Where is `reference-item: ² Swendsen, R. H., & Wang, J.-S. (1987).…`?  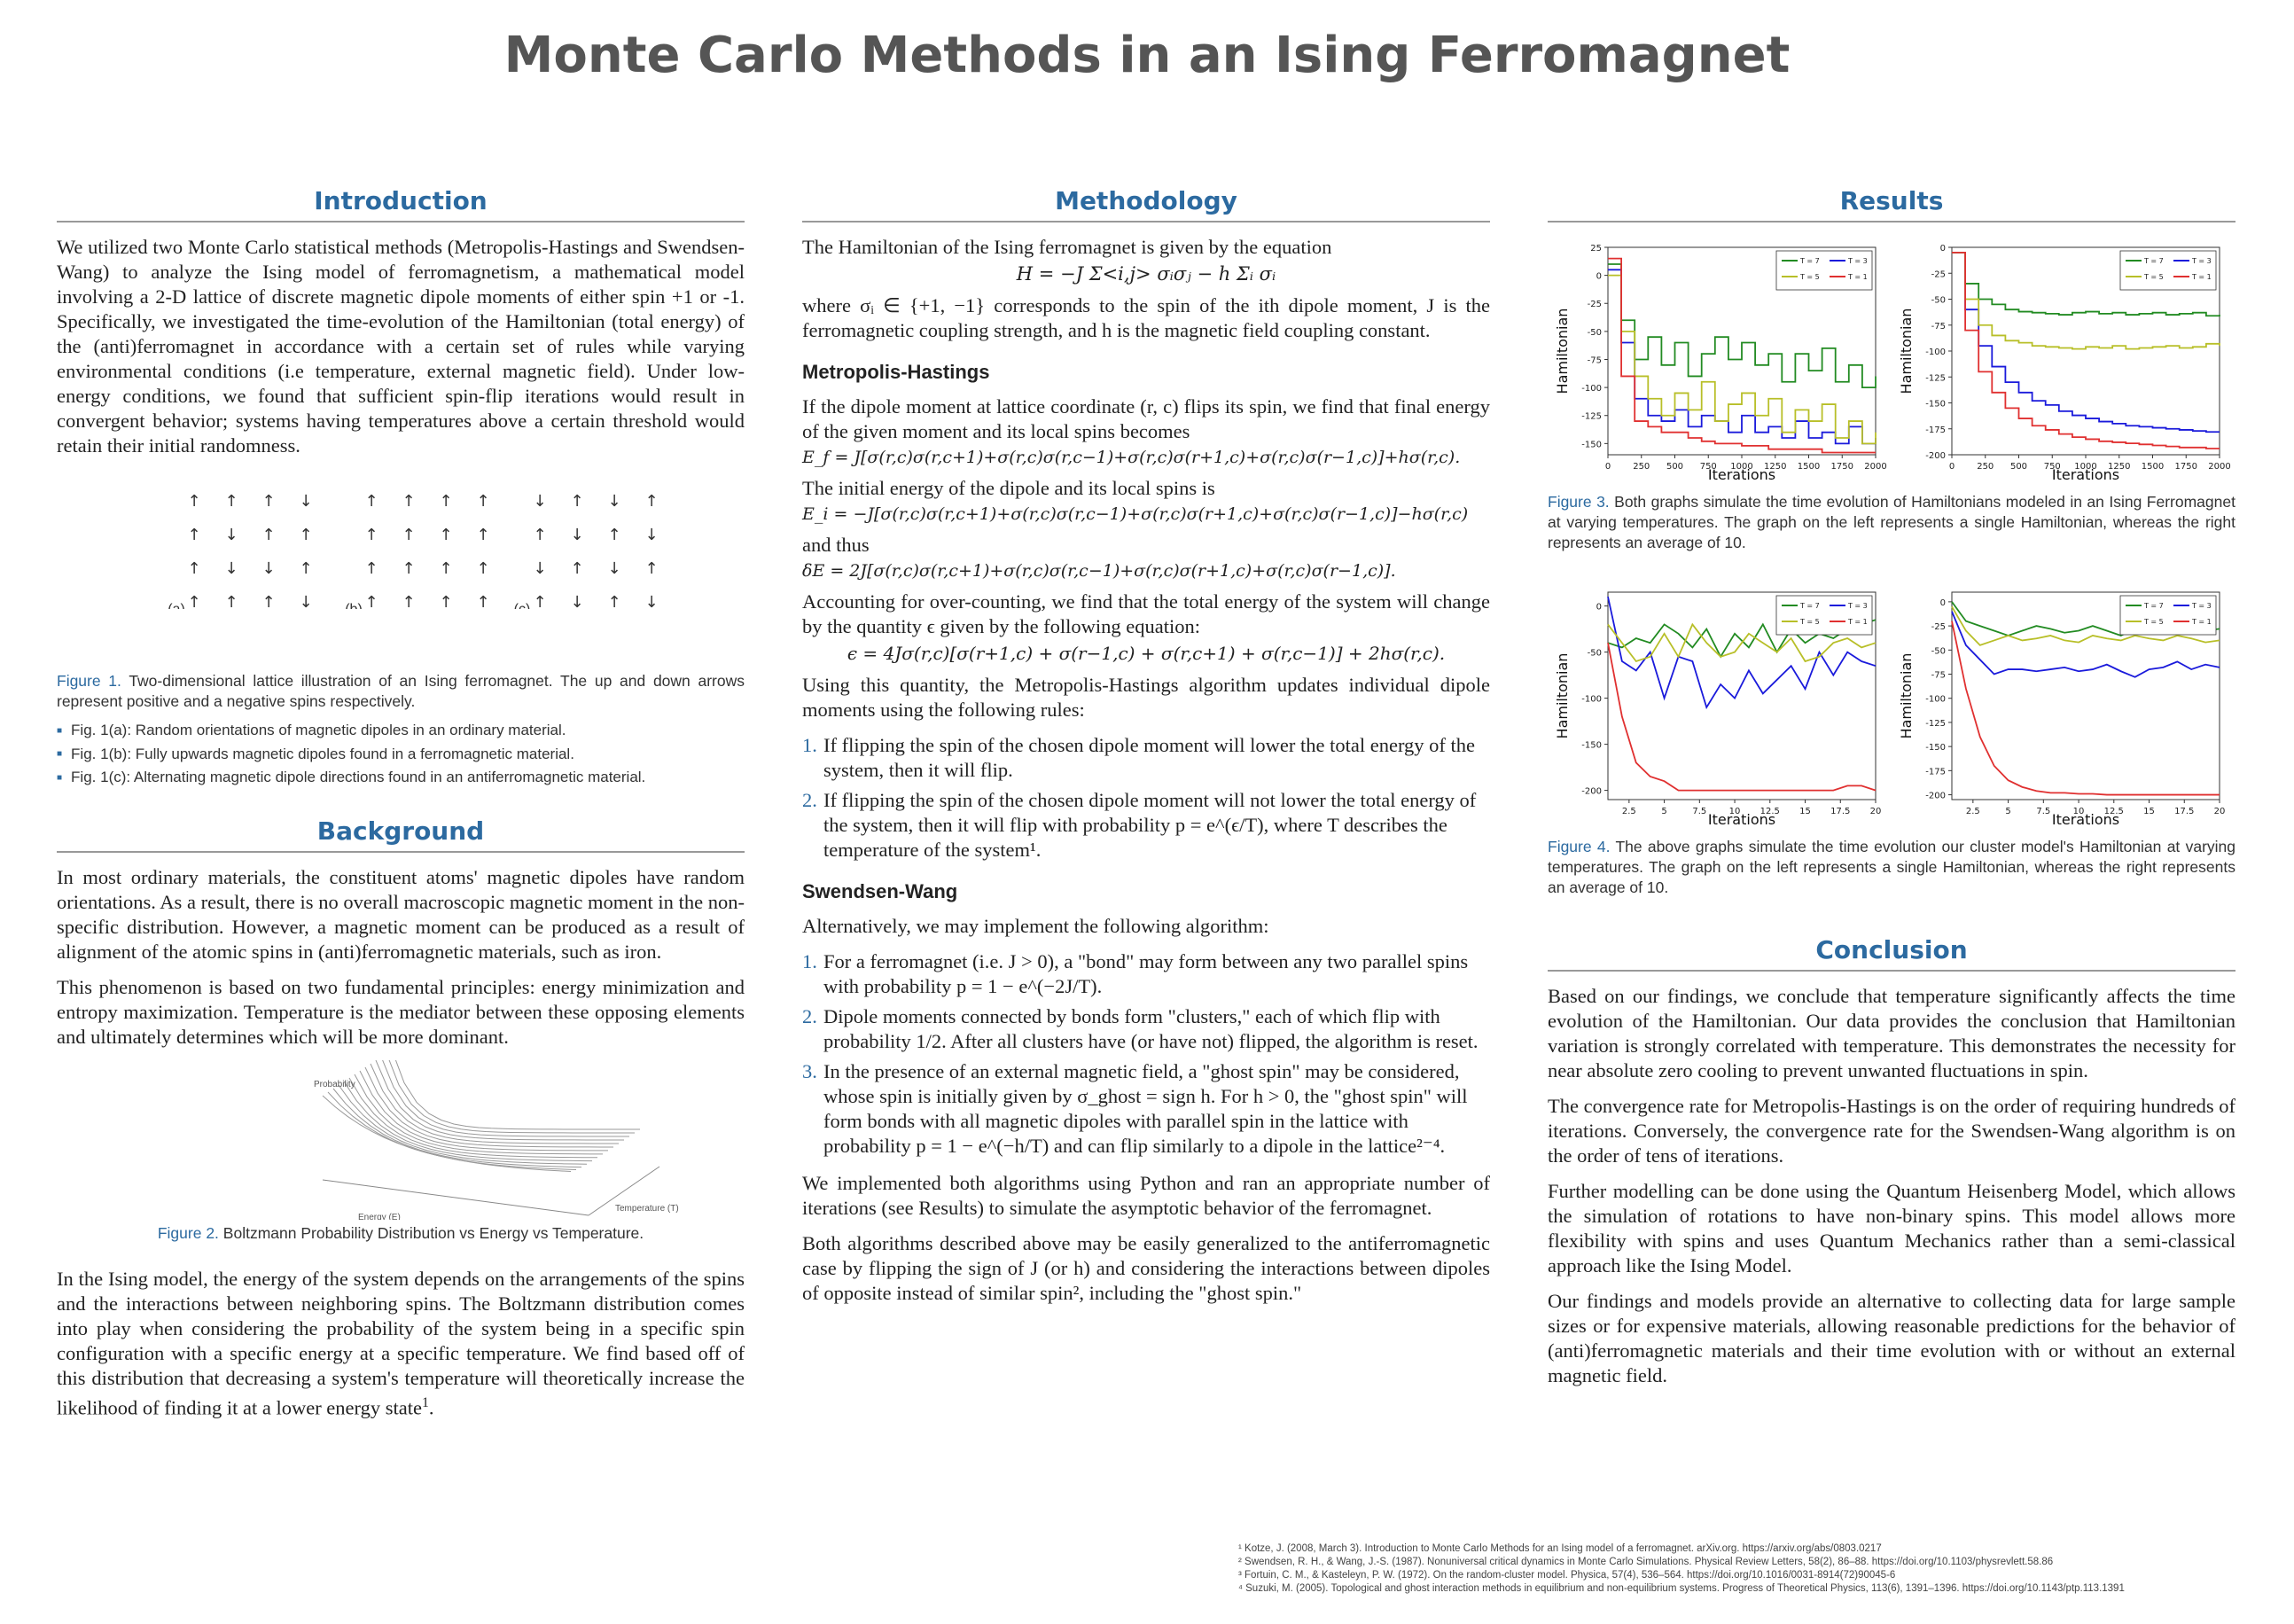 reference-item: ² Swendsen, R. H., & Wang, J.-S. (1987).… is located at coordinates (1646, 1562).